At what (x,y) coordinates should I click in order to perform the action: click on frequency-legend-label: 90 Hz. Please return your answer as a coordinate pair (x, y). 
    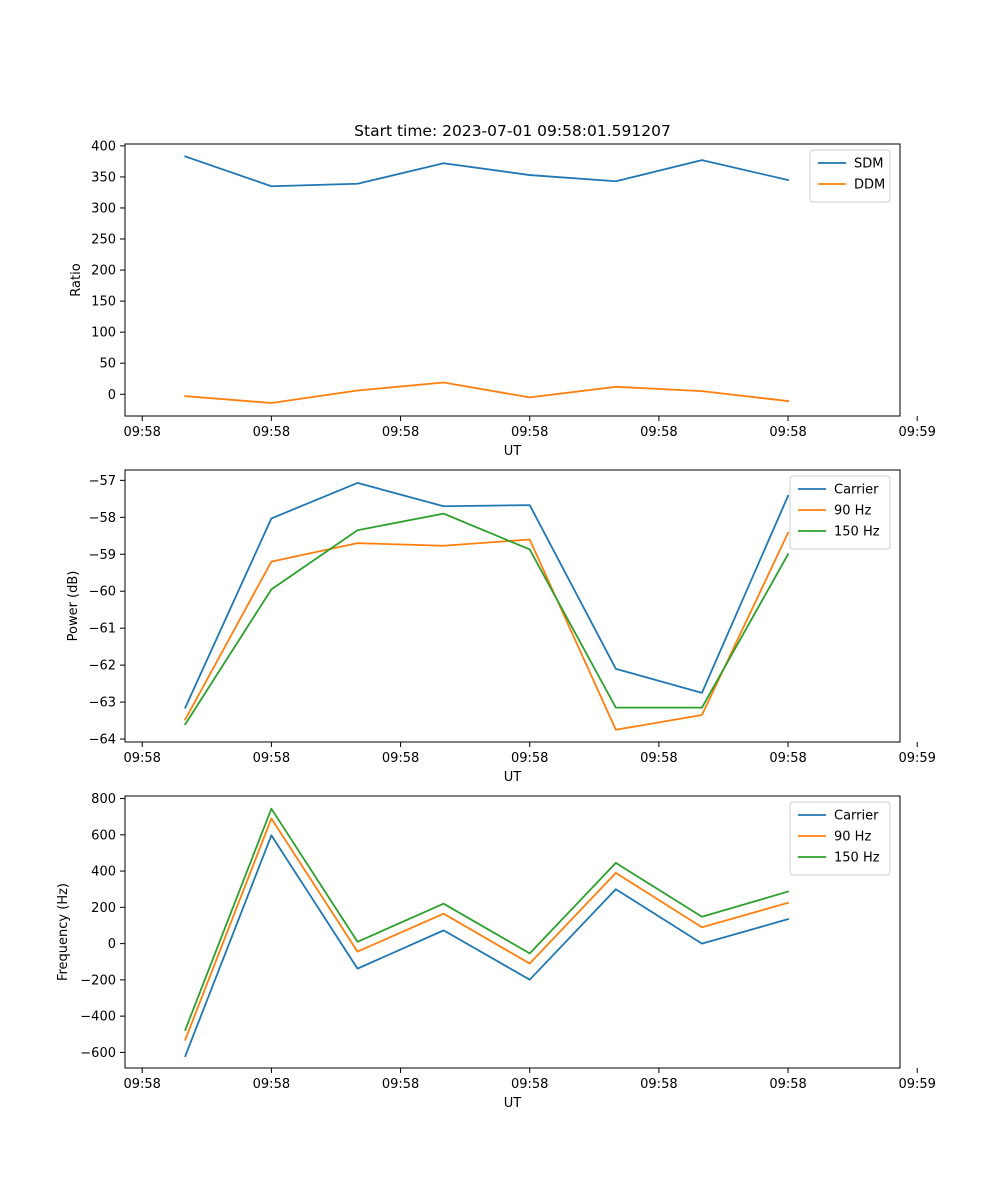
    Looking at the image, I should click on (852, 837).